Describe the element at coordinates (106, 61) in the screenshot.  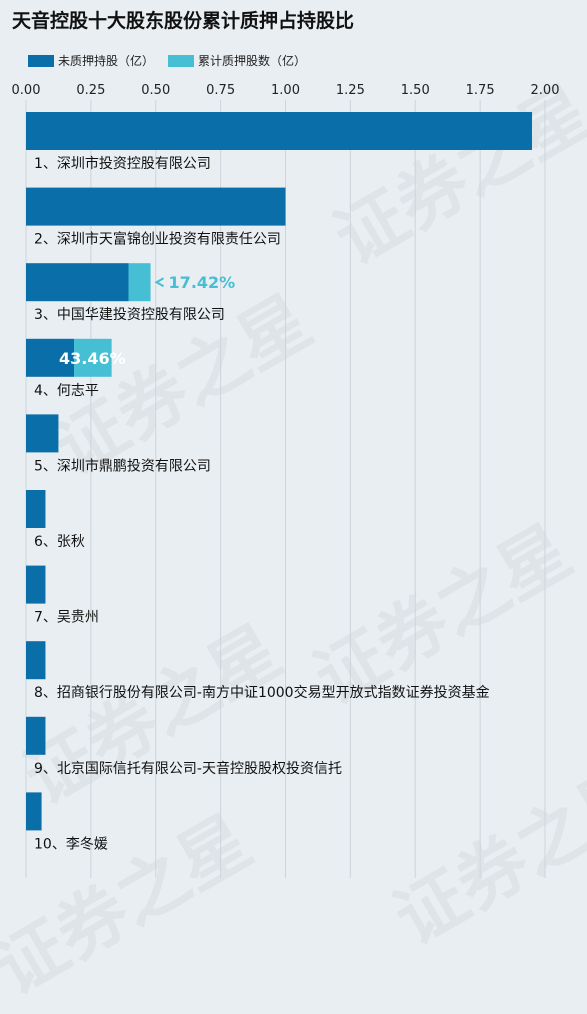
I see `legend-label-unpledged: 未质押持股（亿）` at that location.